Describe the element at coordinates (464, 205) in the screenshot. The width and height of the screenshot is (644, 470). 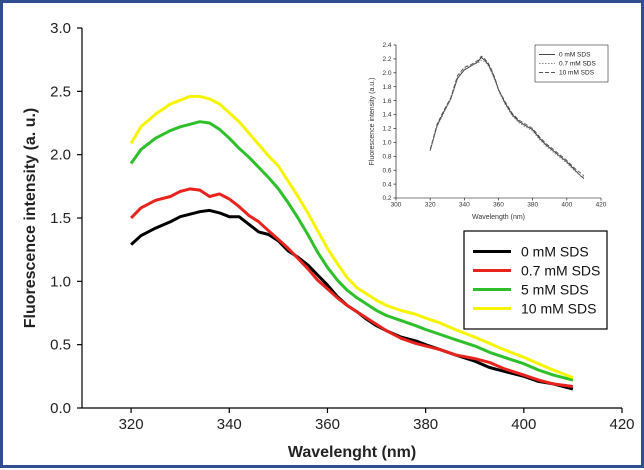
I see `inset-x-tick-label: 340` at that location.